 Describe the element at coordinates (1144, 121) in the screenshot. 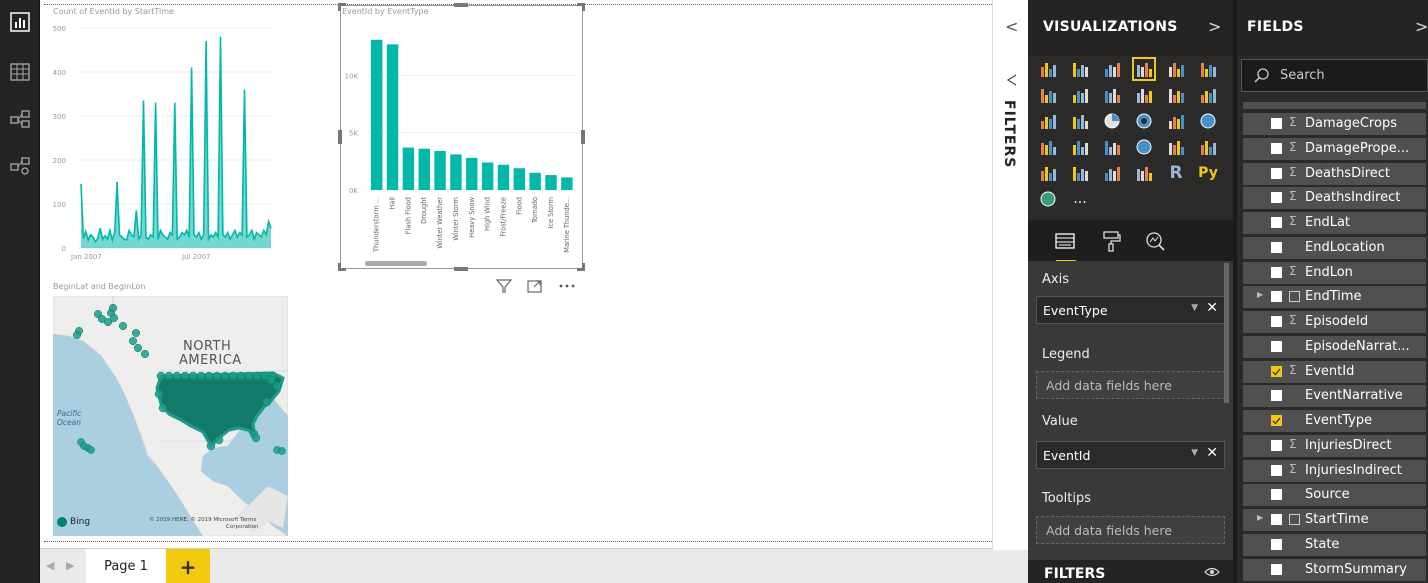

I see `donut-chart-icon` at that location.